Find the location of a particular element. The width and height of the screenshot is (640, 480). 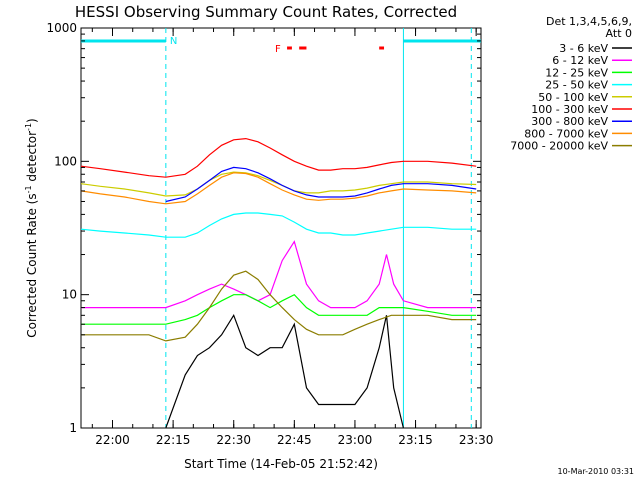

night-label: N is located at coordinates (173, 41).